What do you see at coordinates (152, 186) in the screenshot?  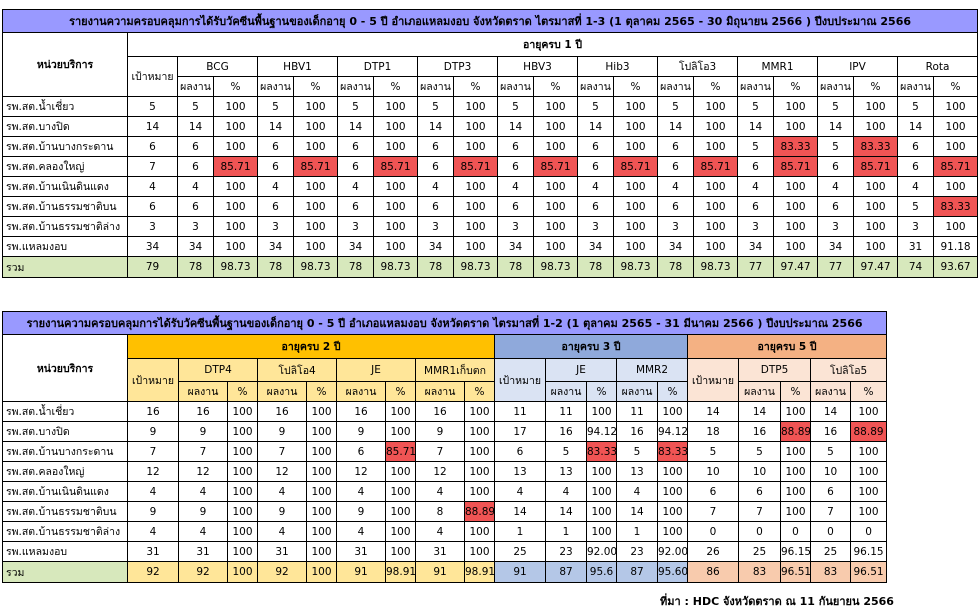 I see `target-value: 4` at bounding box center [152, 186].